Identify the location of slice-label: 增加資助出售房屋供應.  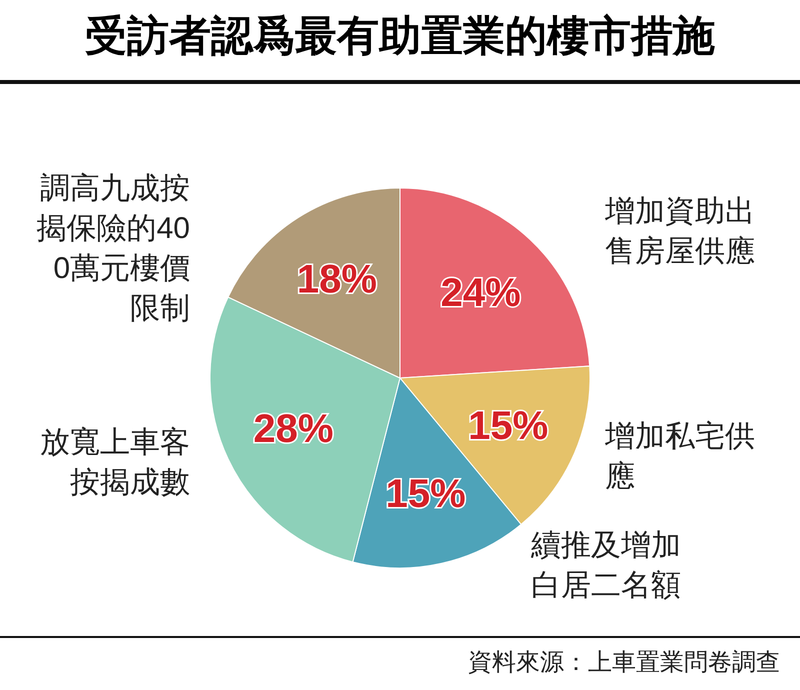
(680, 232).